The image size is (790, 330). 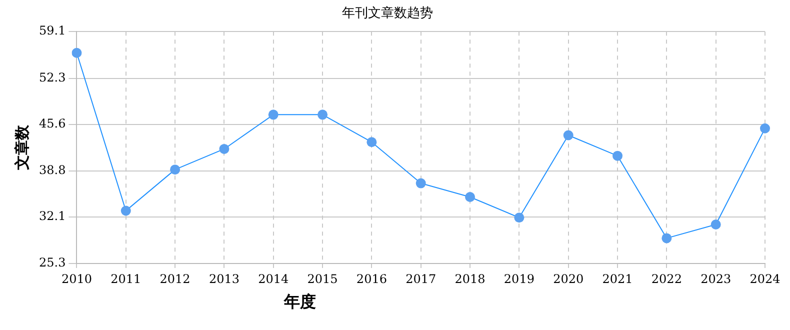 What do you see at coordinates (568, 279) in the screenshot?
I see `x-tick-label: 2020` at bounding box center [568, 279].